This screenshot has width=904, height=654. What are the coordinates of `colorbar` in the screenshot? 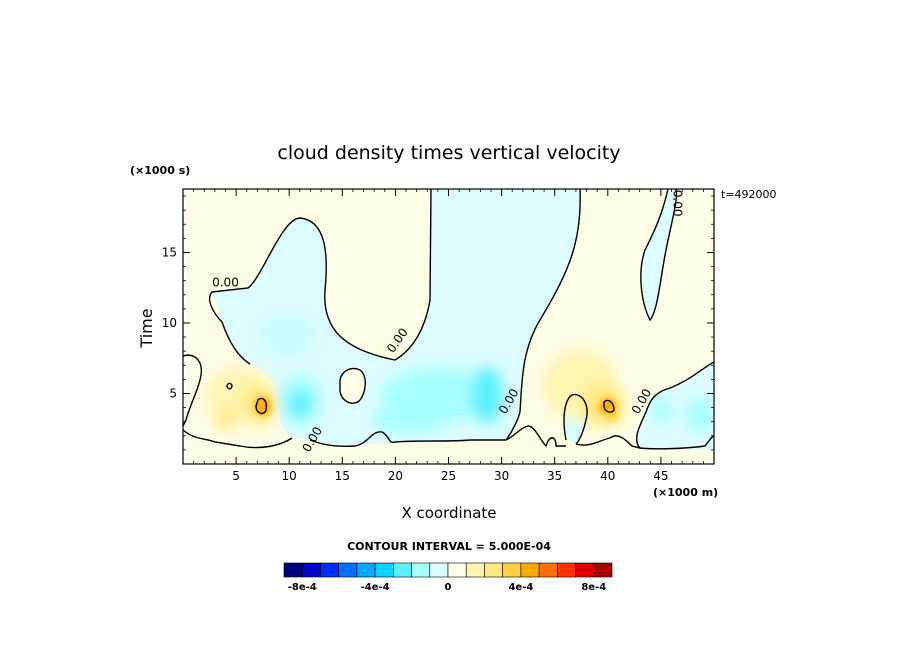 It's located at (448, 570).